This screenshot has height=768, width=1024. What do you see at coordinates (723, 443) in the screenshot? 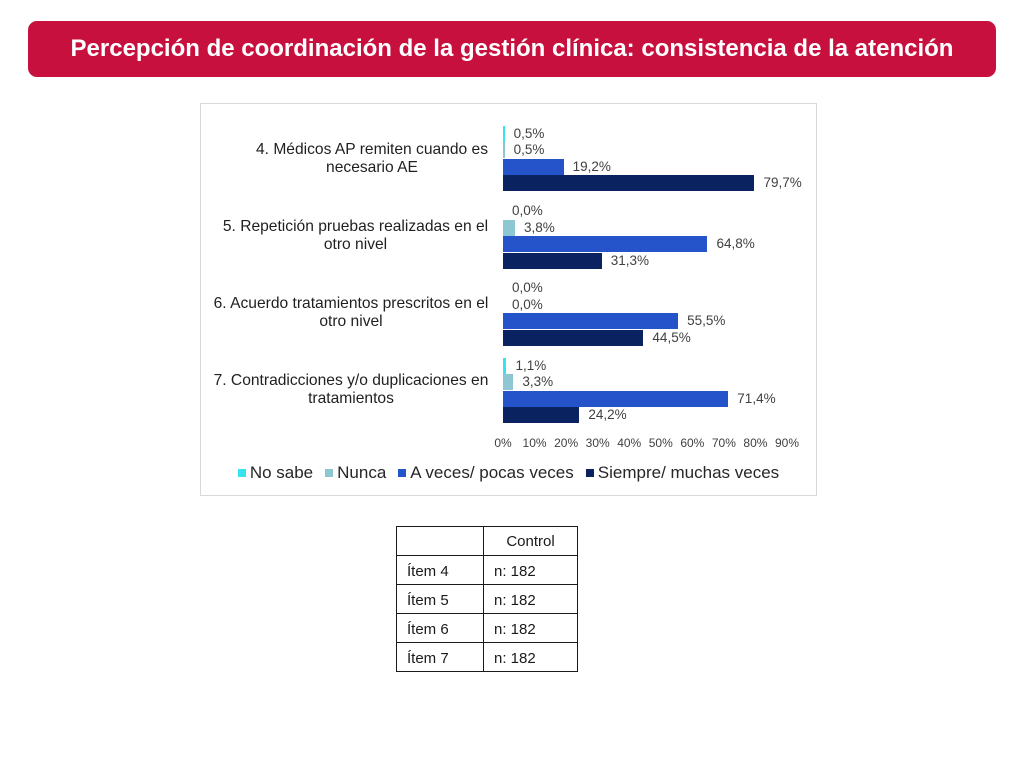
I see `x-tick-label: 70%` at bounding box center [723, 443].